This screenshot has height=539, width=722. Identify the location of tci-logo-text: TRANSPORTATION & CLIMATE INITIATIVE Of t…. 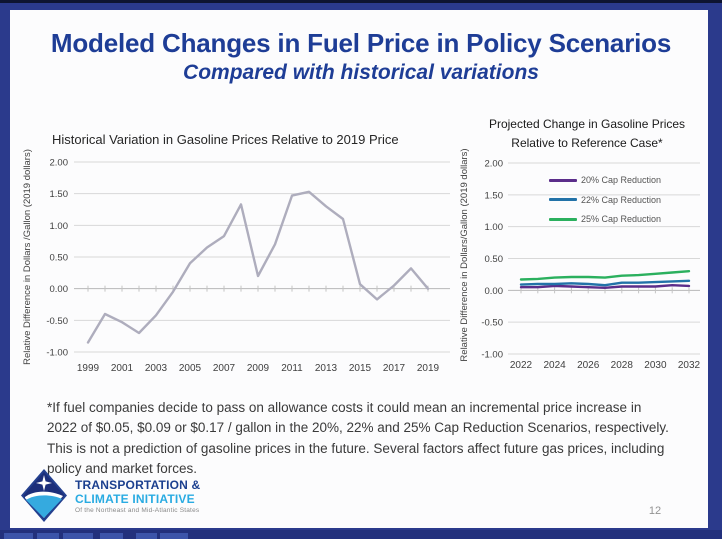
(137, 496).